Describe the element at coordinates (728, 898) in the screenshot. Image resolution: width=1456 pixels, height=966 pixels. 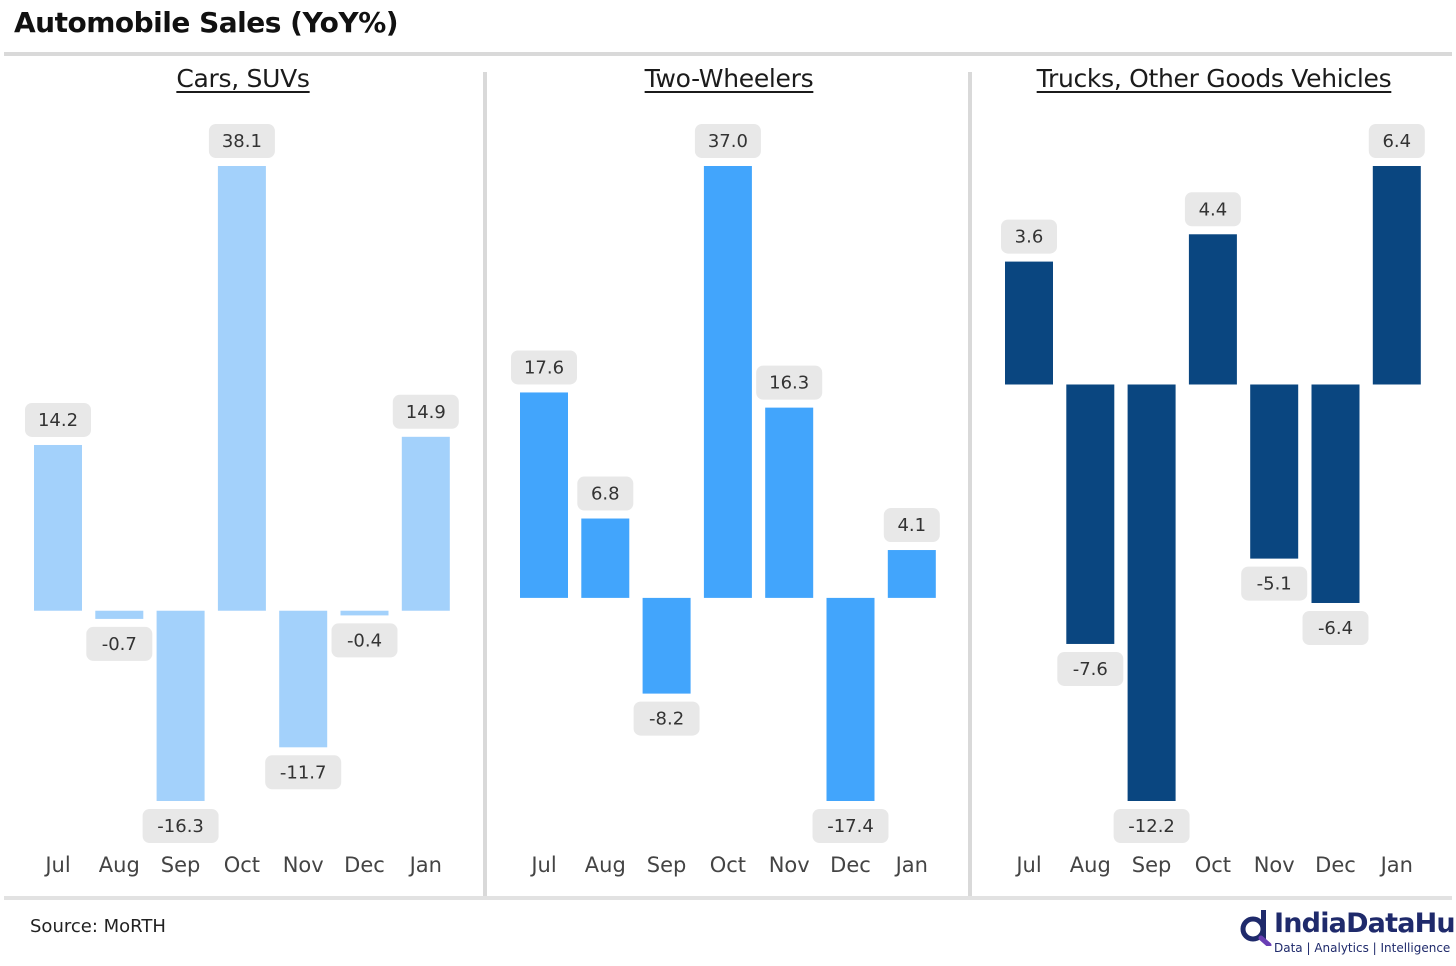
I see `footer-rule` at that location.